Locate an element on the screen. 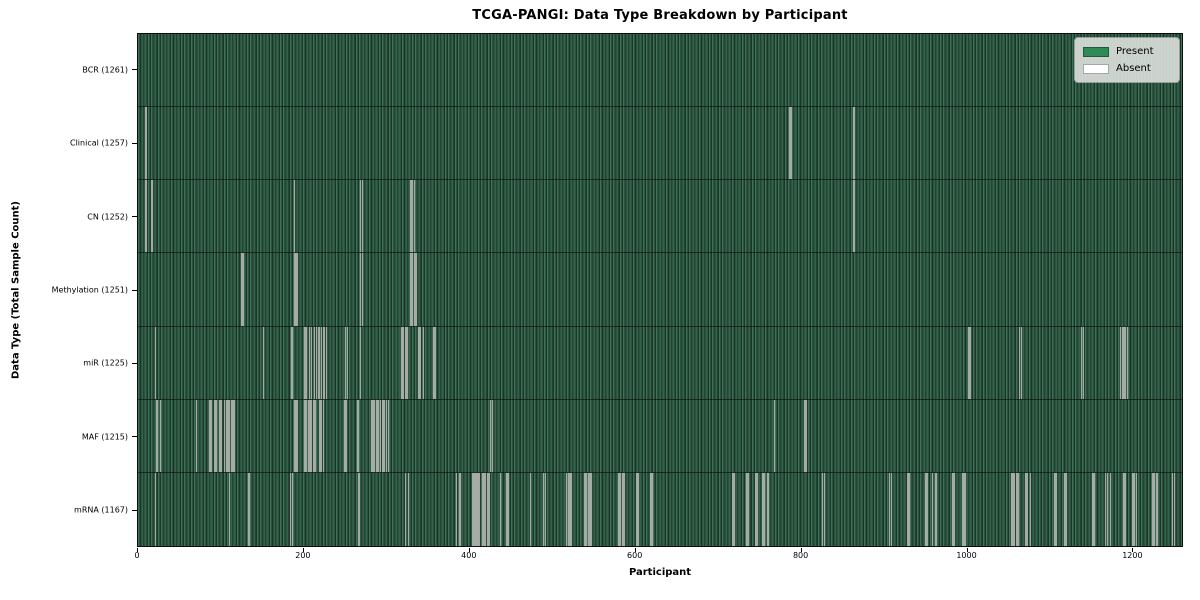 The height and width of the screenshot is (600, 1200). row-methylation is located at coordinates (660, 290).